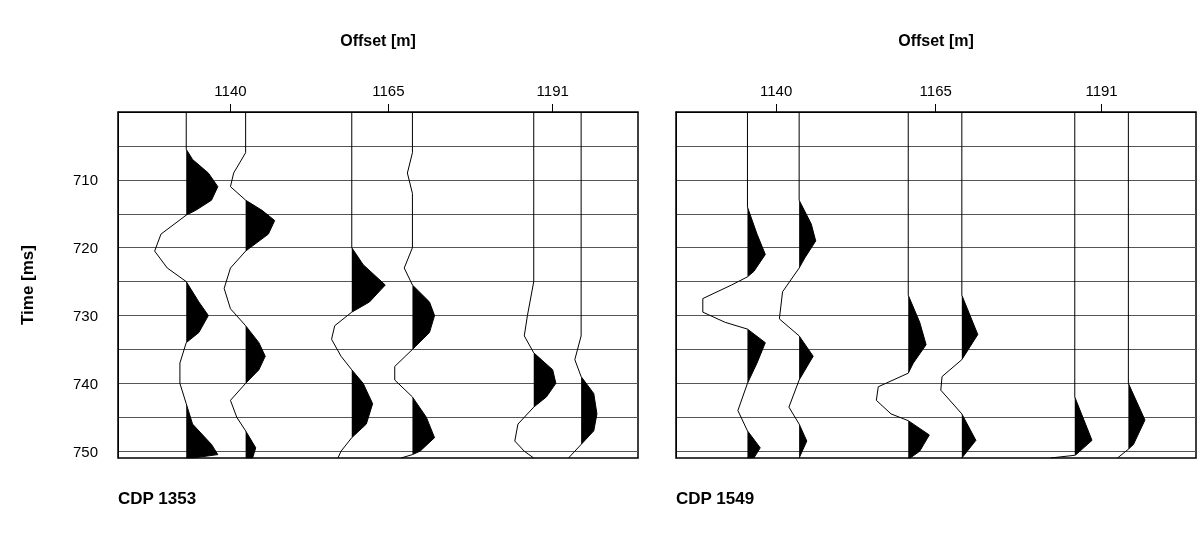  I want to click on text: CDP 1549, so click(715, 498).